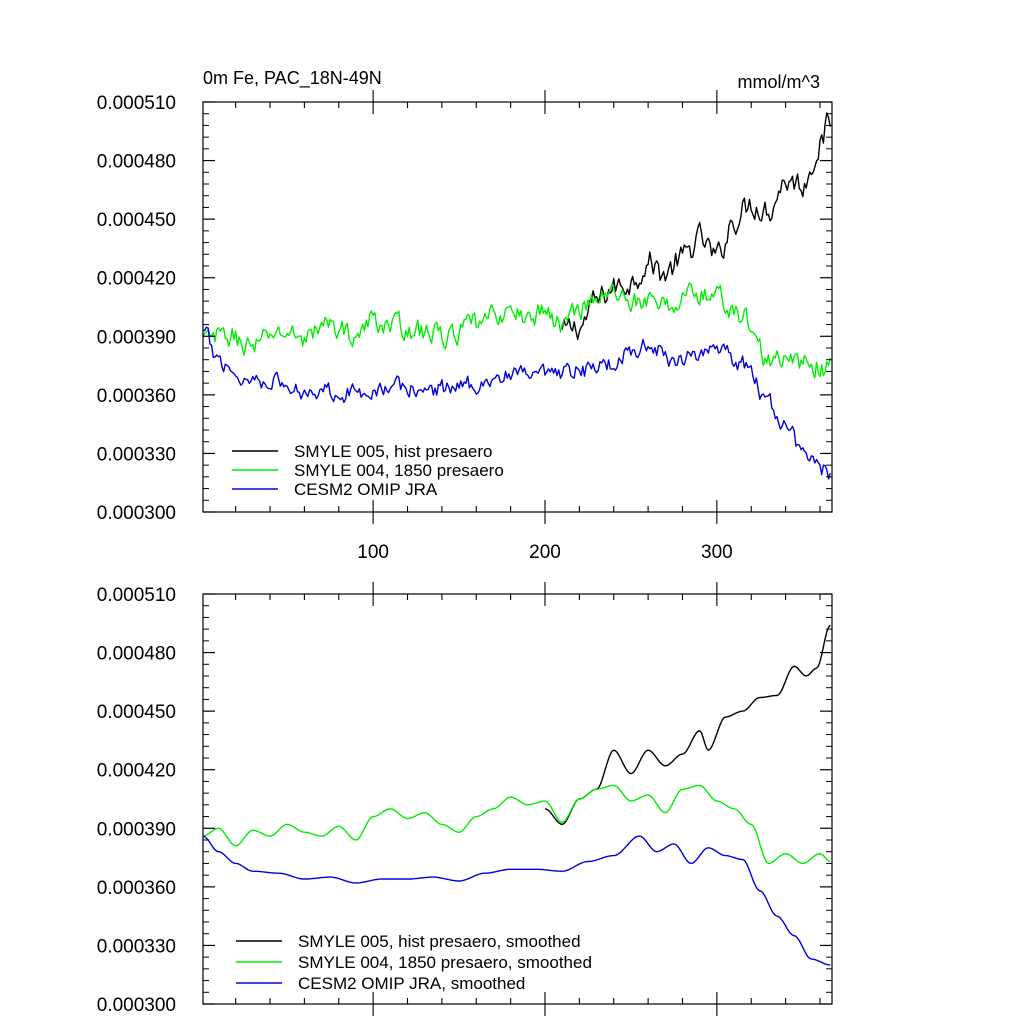  I want to click on x-tick-label: 300, so click(717, 552).